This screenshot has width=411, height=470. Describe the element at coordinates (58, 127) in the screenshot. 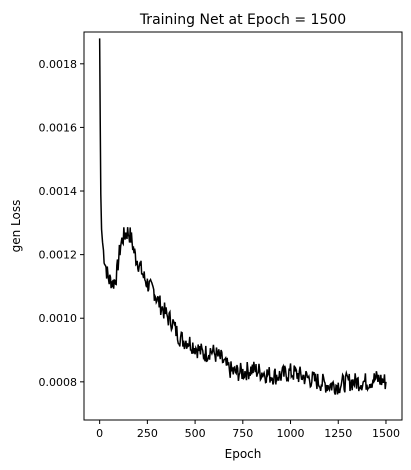

I see `y-tick-label: 0.0016` at that location.